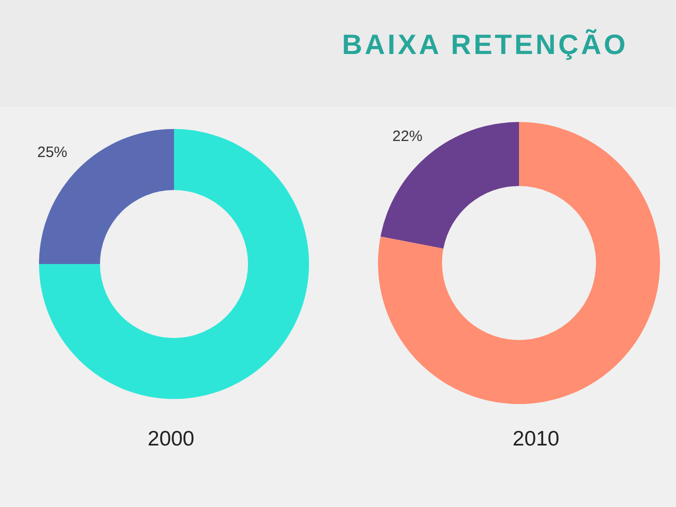 This screenshot has height=507, width=676. I want to click on text: 2010, so click(536, 439).